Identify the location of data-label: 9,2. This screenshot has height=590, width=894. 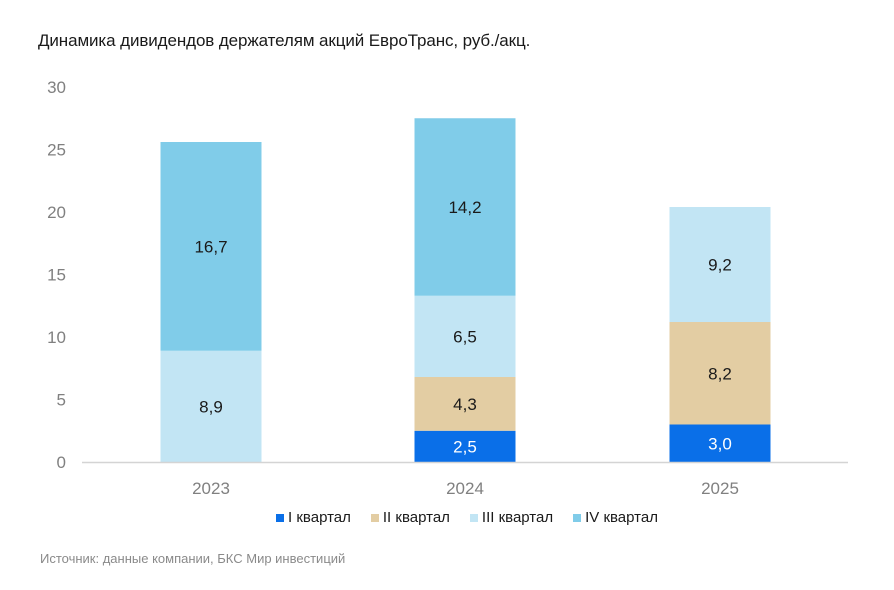
(720, 265).